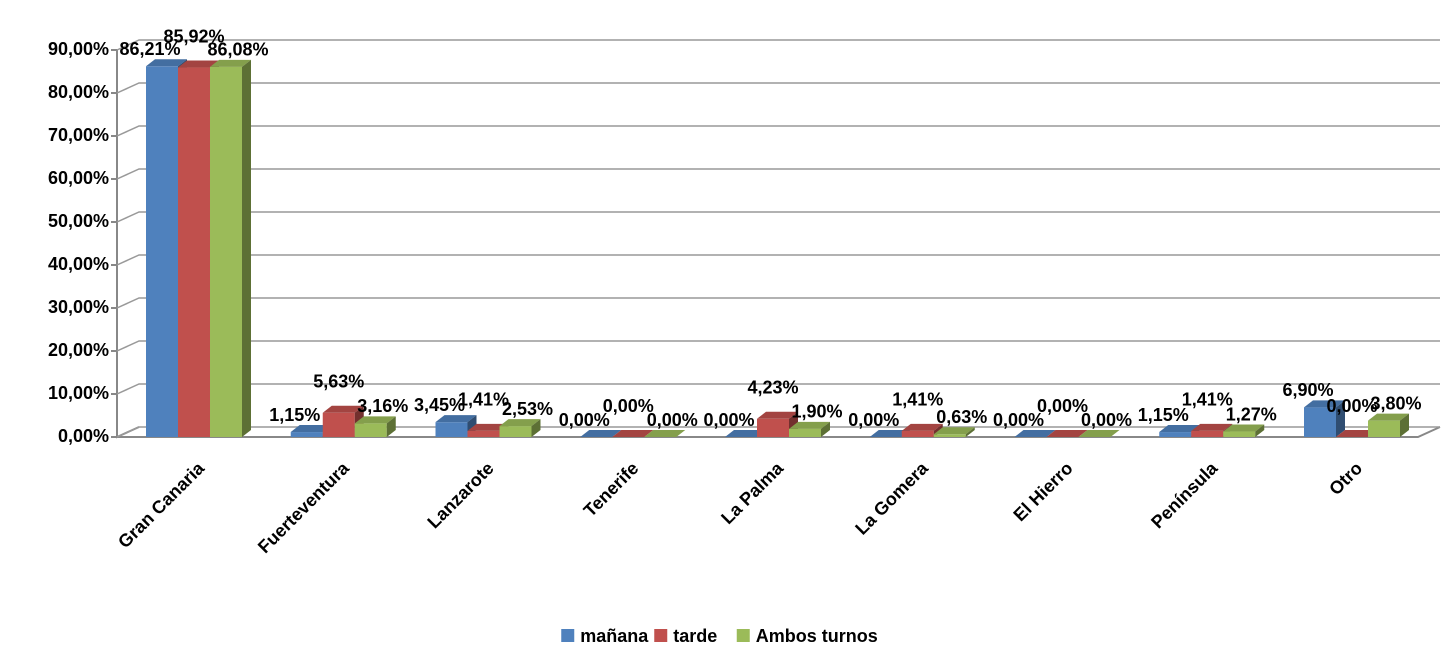  Describe the element at coordinates (338, 382) in the screenshot. I see `value-label: 5,63%` at that location.